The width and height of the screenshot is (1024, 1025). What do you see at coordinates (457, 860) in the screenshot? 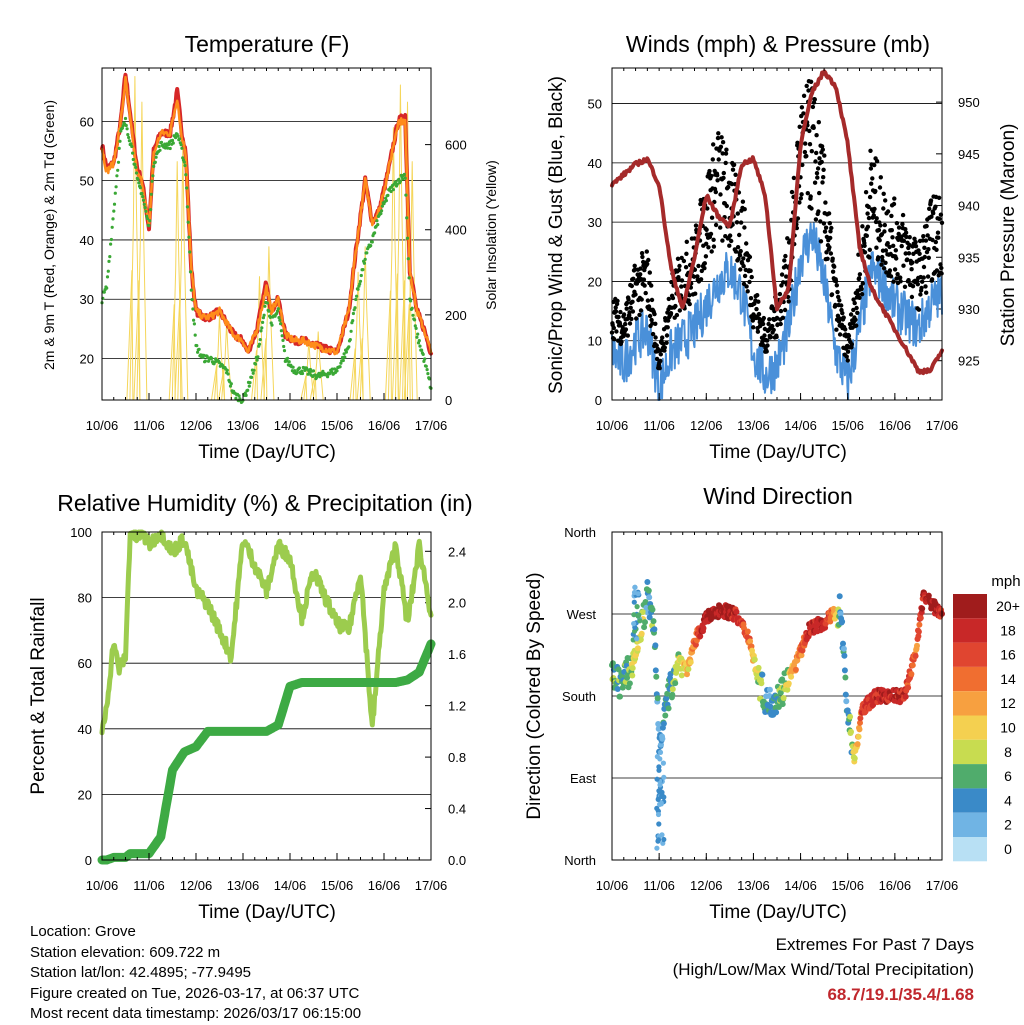
I see `rain-ytick-label: 0.0` at bounding box center [457, 860].